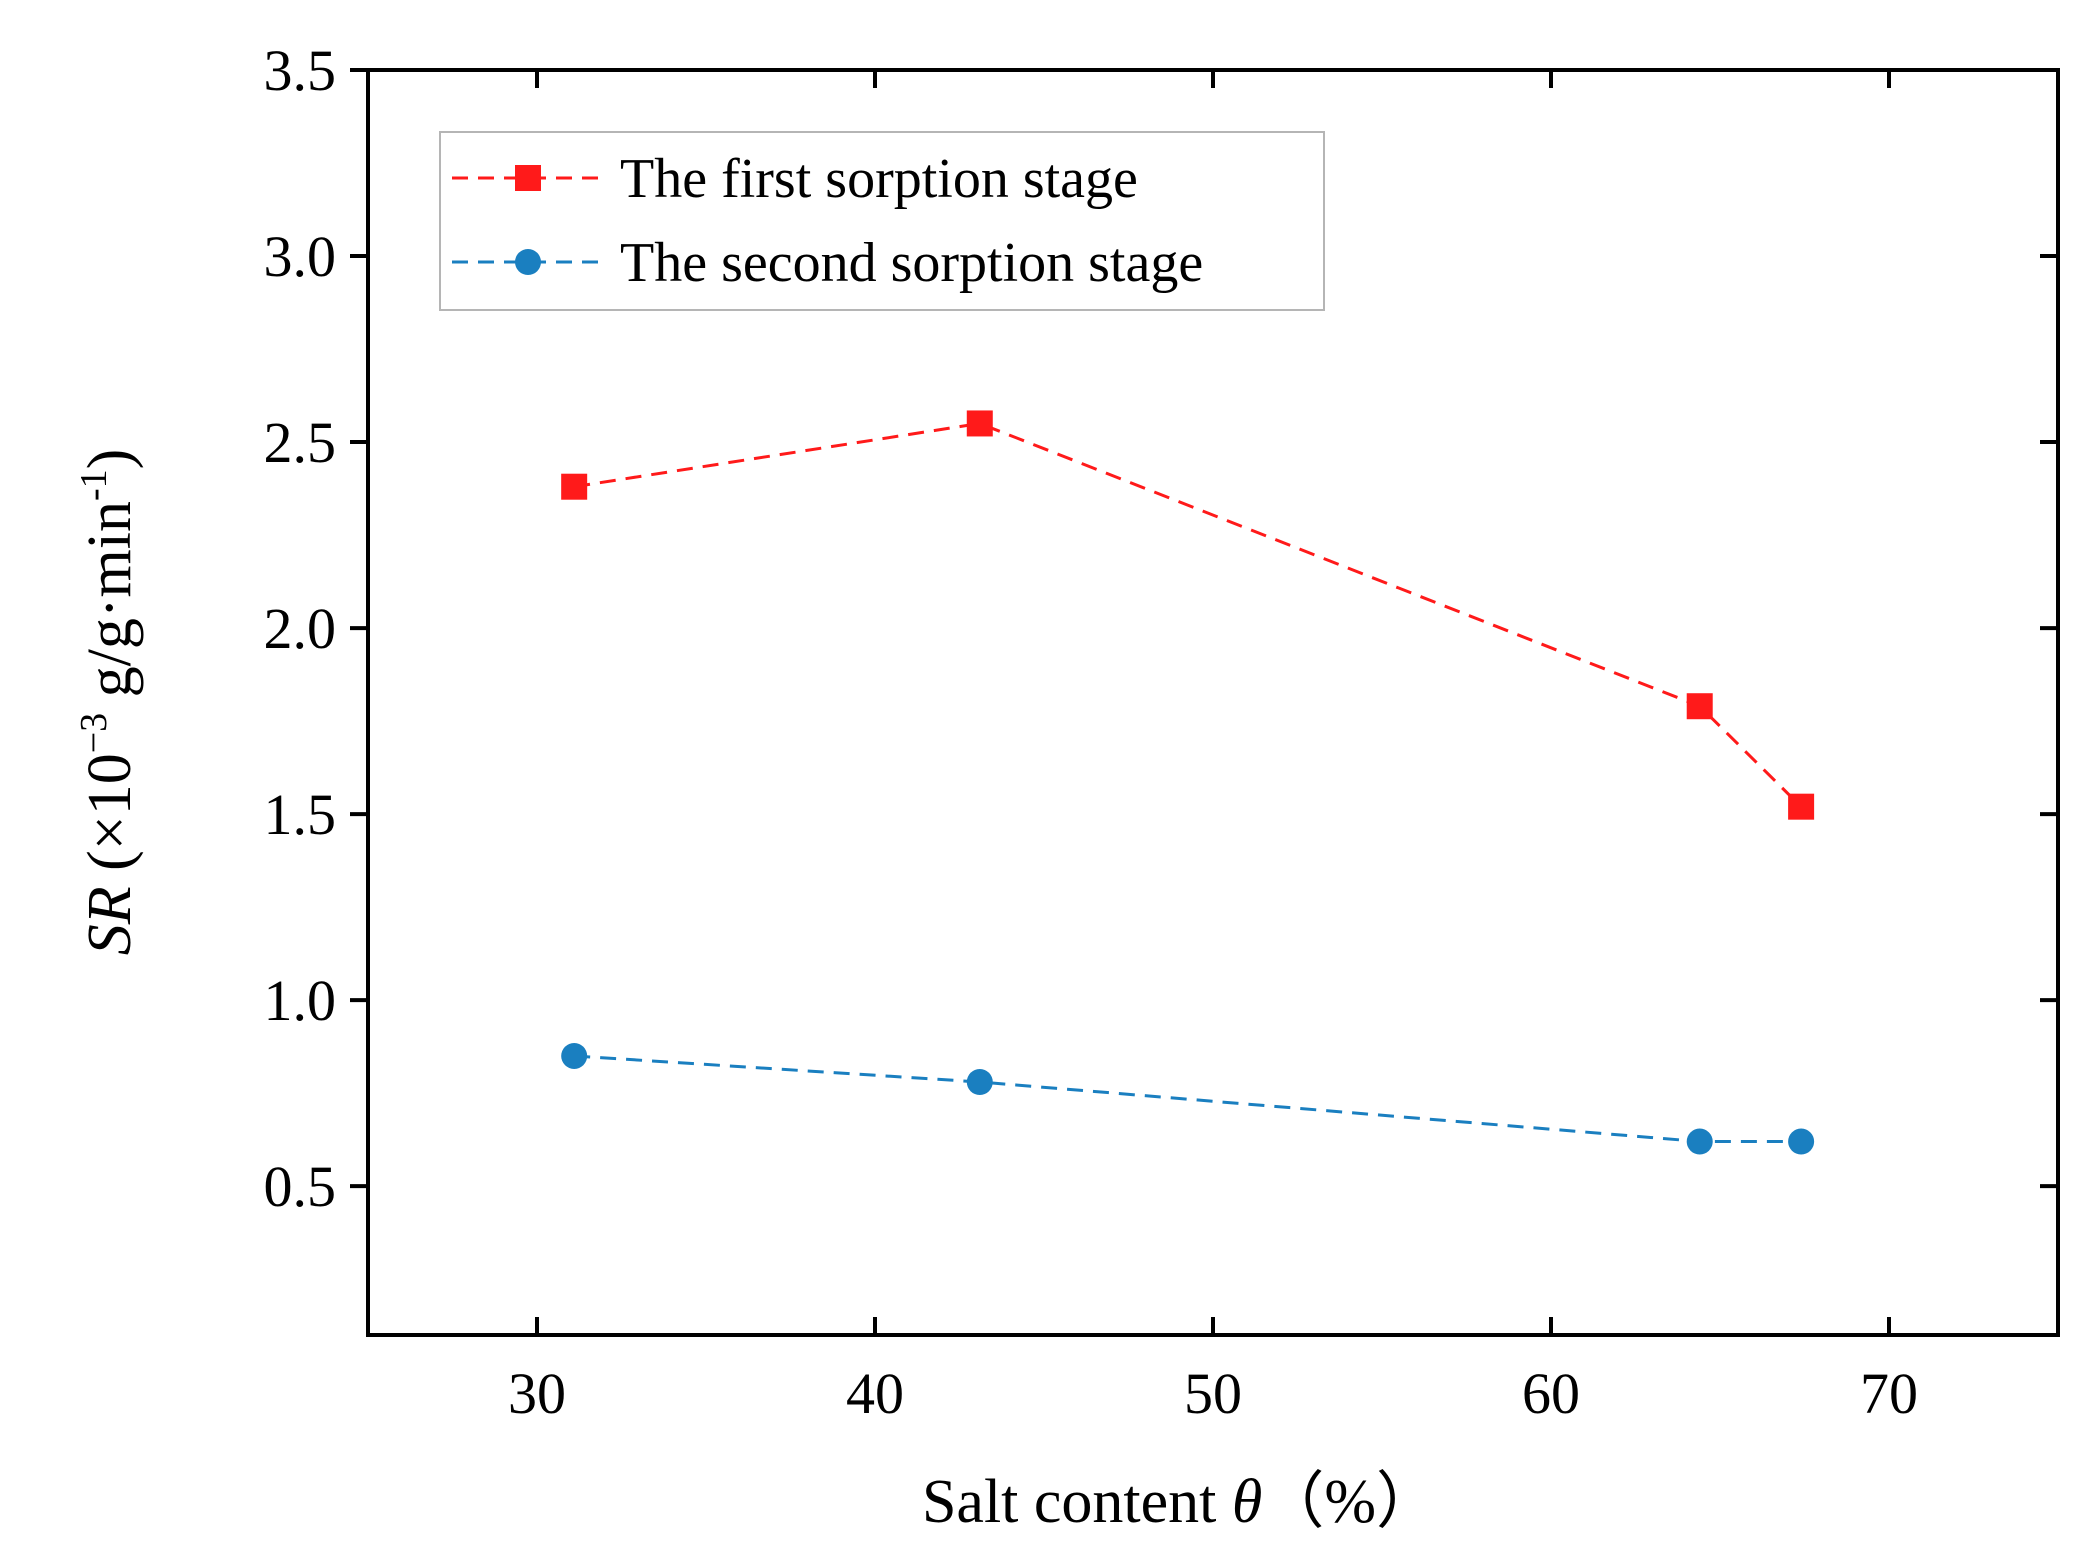 The height and width of the screenshot is (1549, 2085). What do you see at coordinates (300, 442) in the screenshot?
I see `y-tick-label: 2.5` at bounding box center [300, 442].